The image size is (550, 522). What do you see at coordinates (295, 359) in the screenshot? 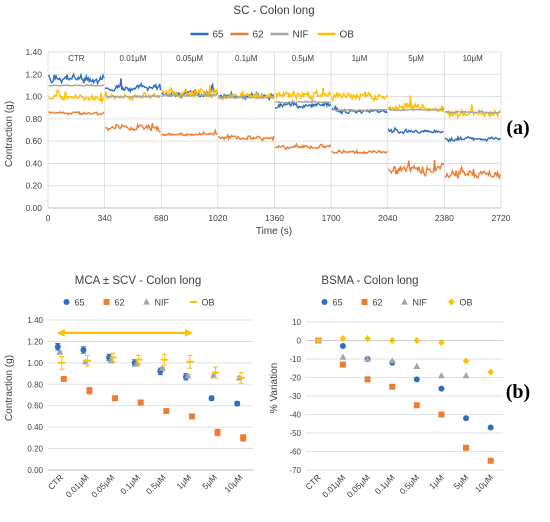
I see `chart-b2-ytick: -10` at bounding box center [295, 359].